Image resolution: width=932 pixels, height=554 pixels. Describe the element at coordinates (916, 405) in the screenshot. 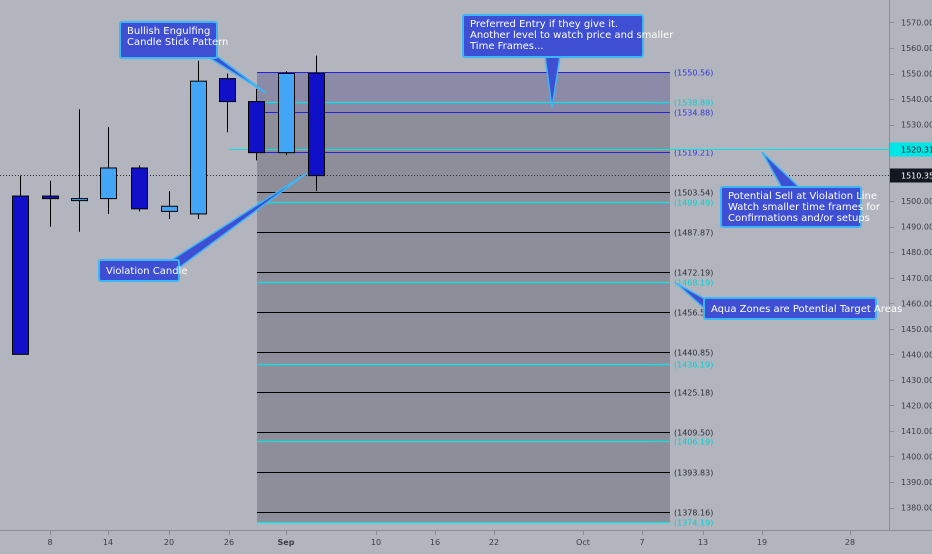

I see `price-tick-label: 1420.00` at that location.